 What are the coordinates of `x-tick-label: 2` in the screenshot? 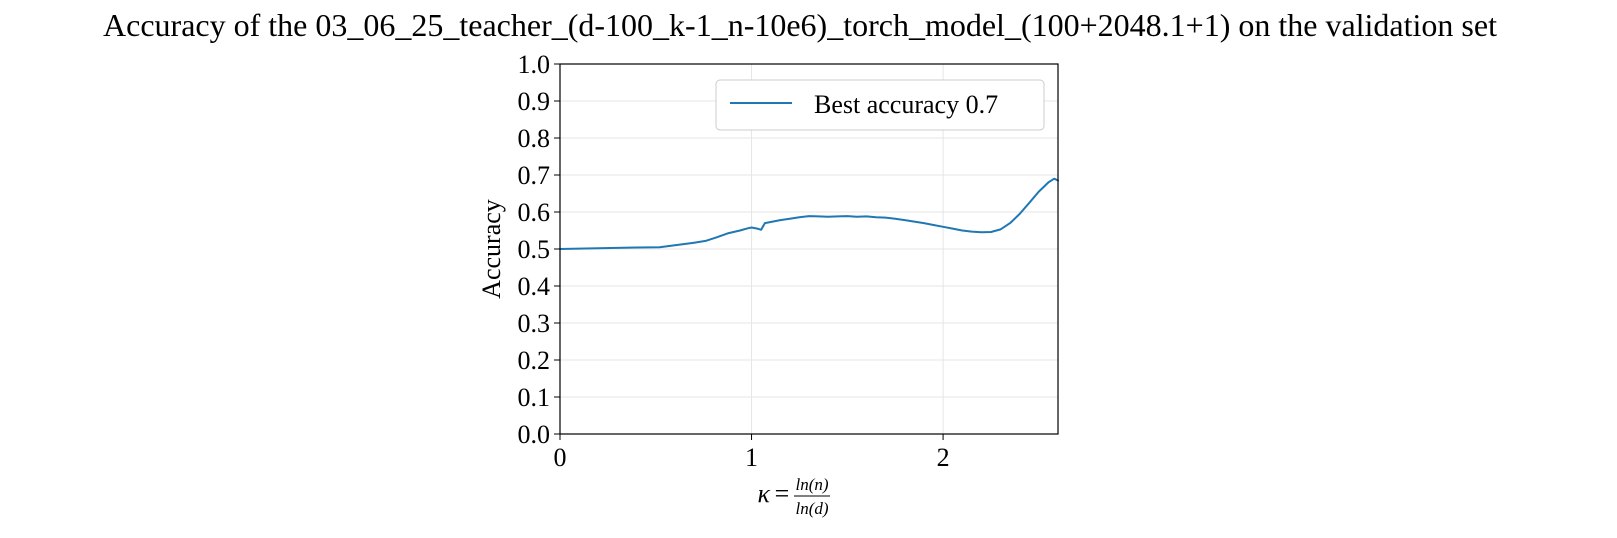 It's located at (943, 457).